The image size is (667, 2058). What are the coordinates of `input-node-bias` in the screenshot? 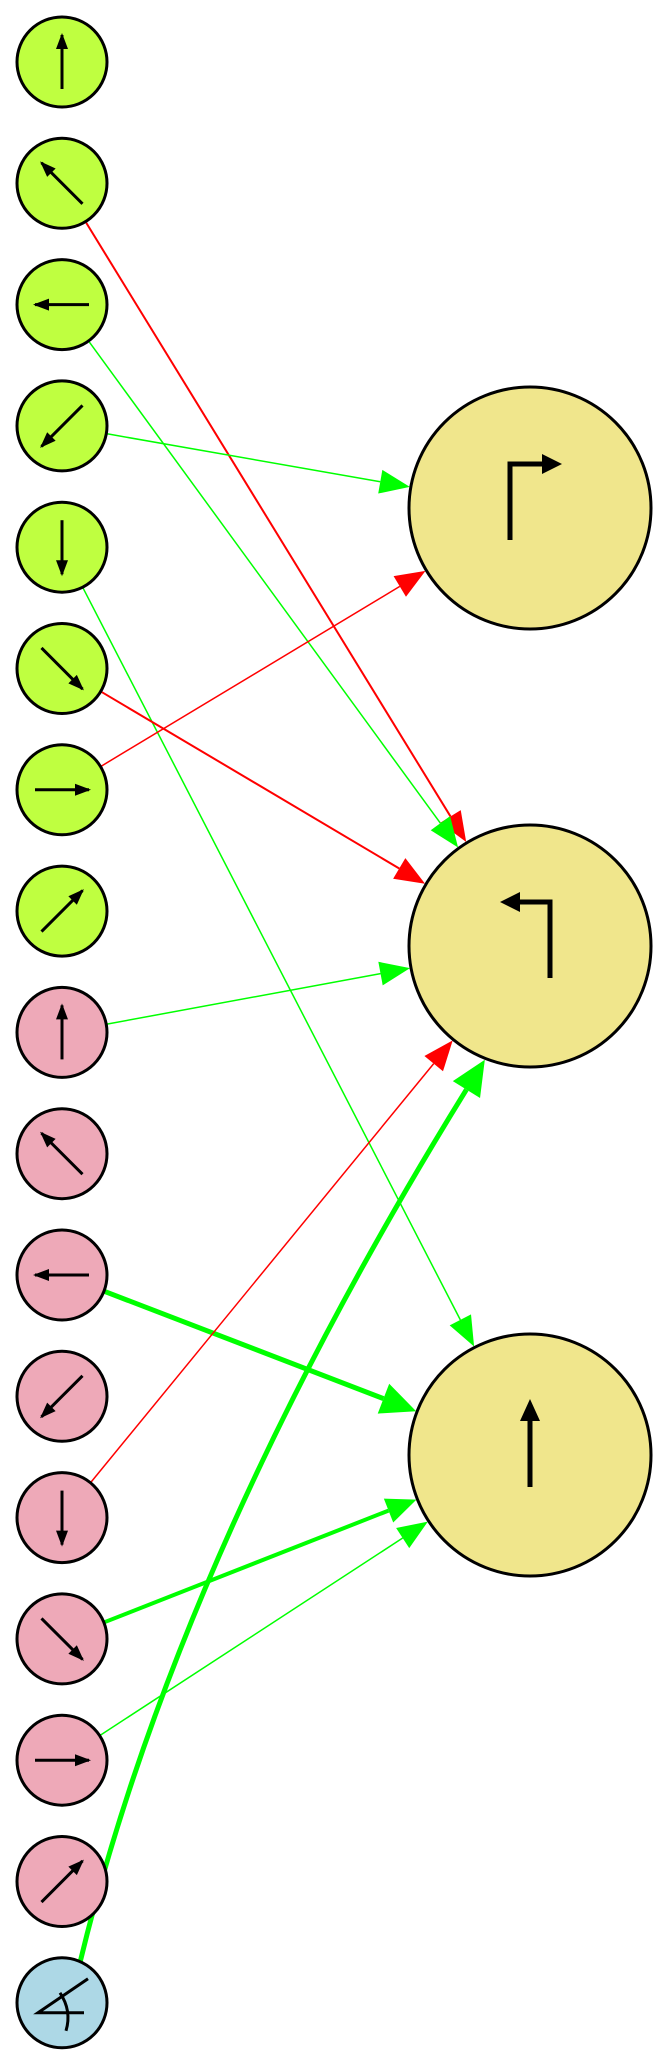 It's located at (62, 2003).